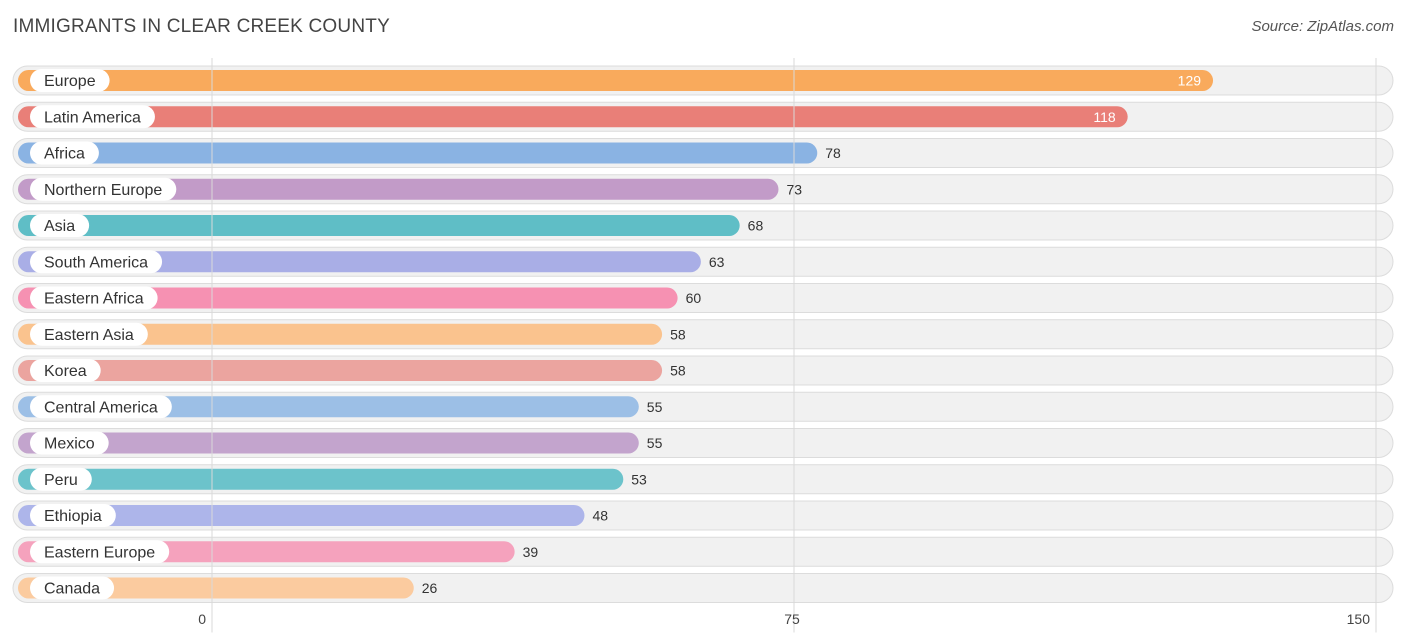 This screenshot has height=643, width=1406. Describe the element at coordinates (756, 226) in the screenshot. I see `value-label: 68` at that location.